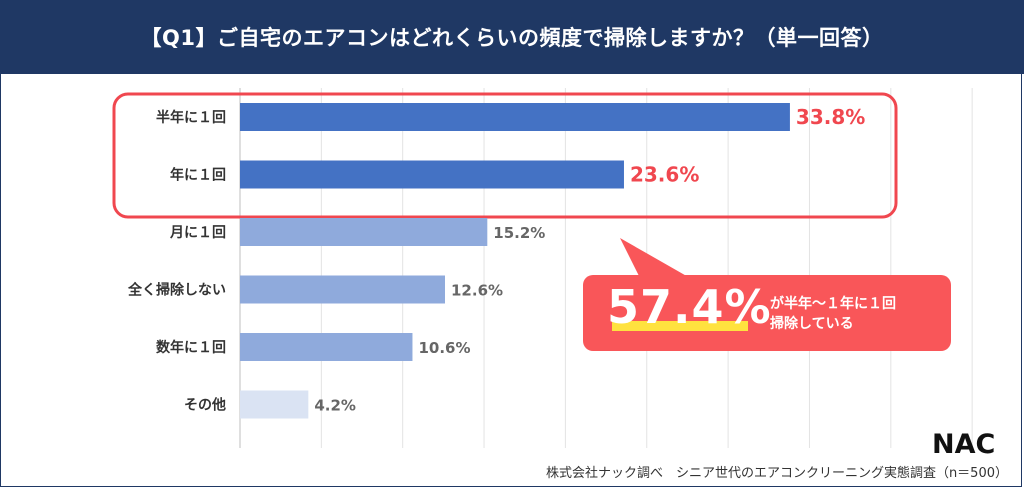  Describe the element at coordinates (198, 175) in the screenshot. I see `category-label: 年に１回` at that location.